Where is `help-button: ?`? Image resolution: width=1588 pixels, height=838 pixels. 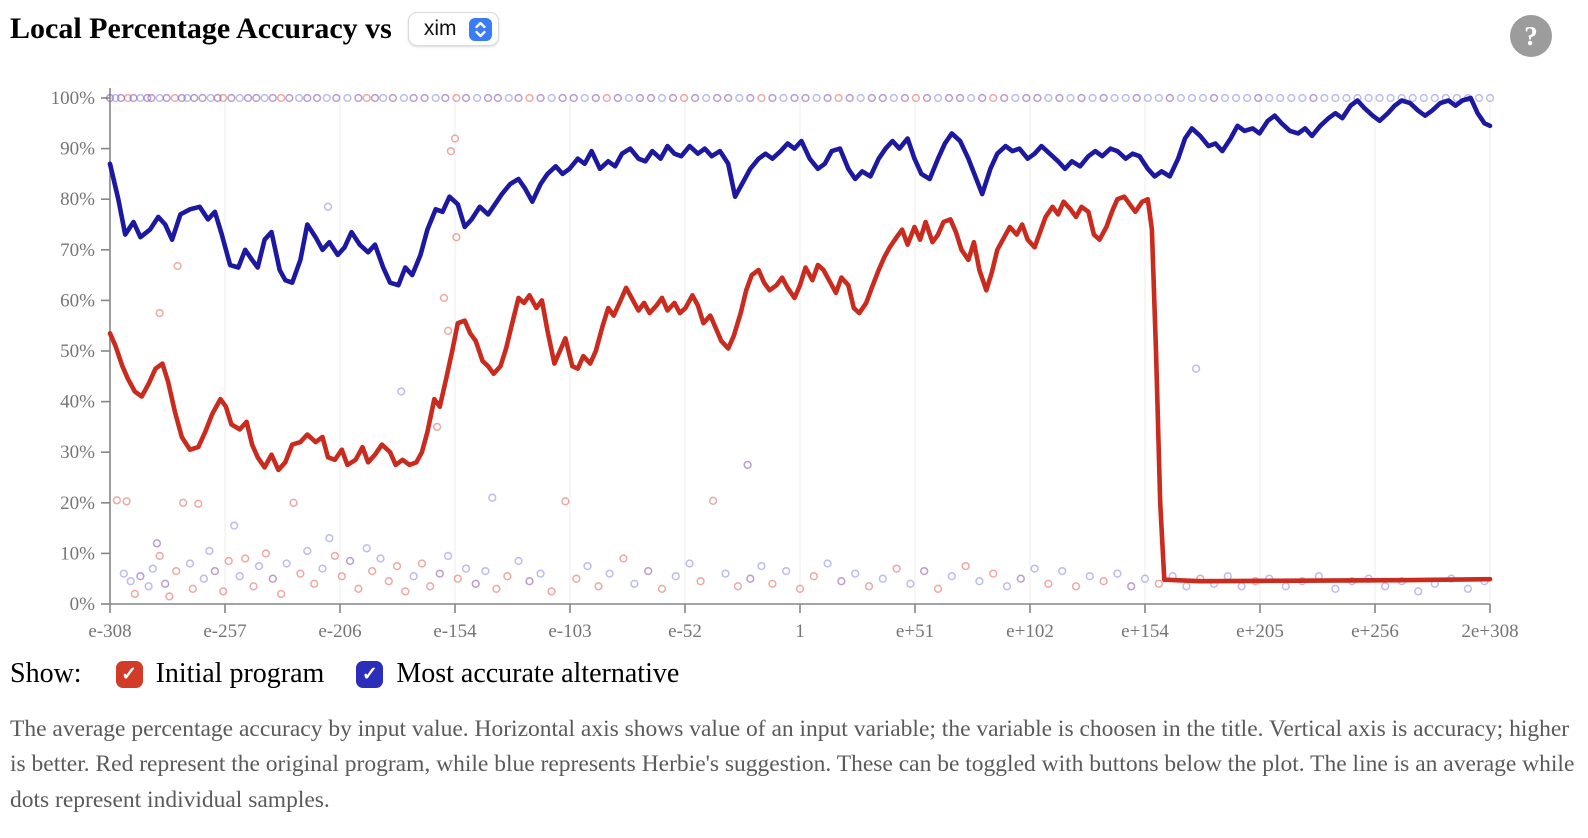
help-button: ? is located at coordinates (1531, 36).